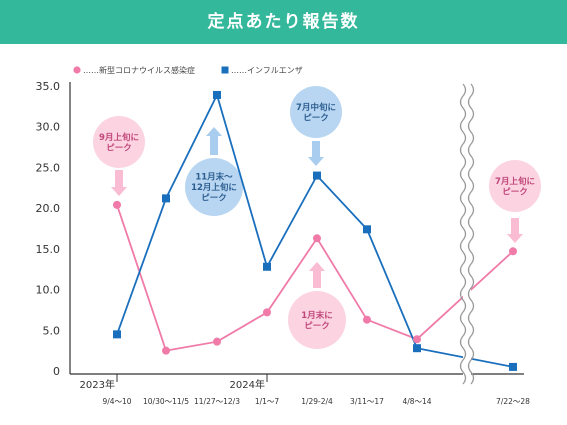 The width and height of the screenshot is (567, 425). I want to click on x-tick-label: 1/1〜7, so click(267, 401).